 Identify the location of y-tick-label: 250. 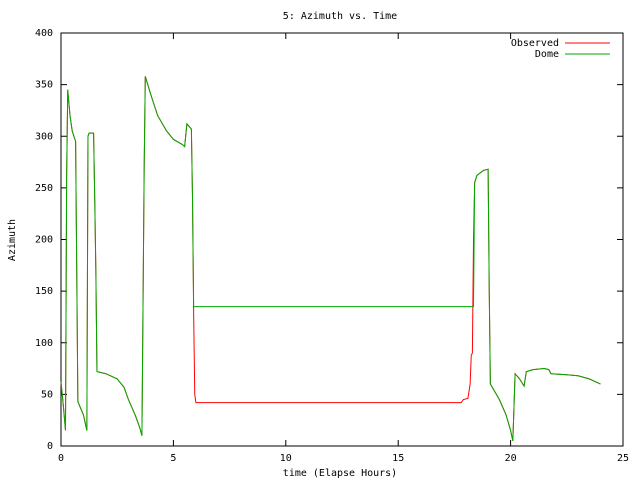
(44, 188).